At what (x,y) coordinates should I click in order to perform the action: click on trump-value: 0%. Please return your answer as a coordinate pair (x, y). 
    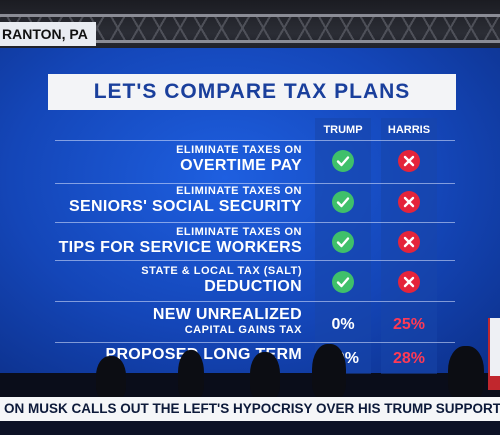
    Looking at the image, I should click on (343, 324).